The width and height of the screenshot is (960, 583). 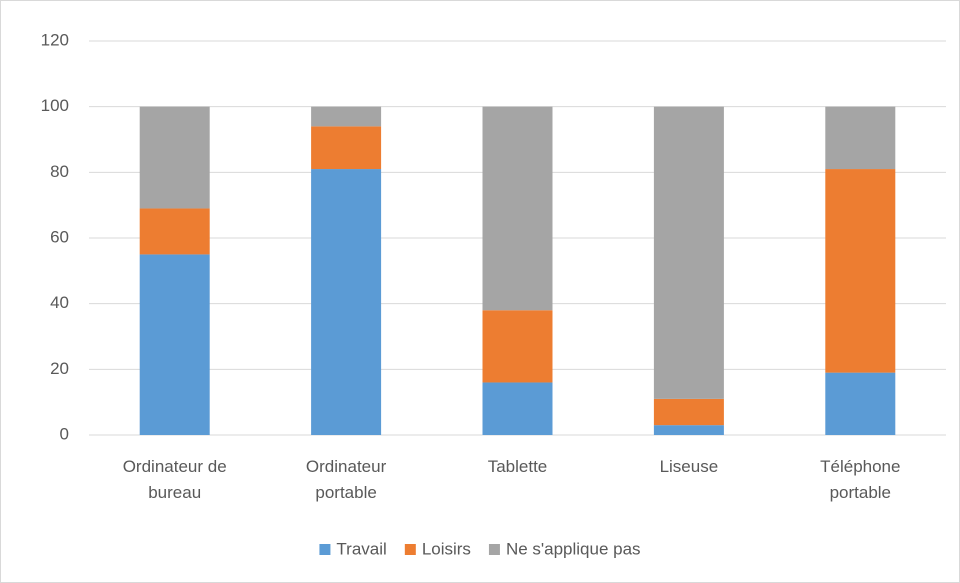 I want to click on legend-label: Ne s'applique pas, so click(x=573, y=548).